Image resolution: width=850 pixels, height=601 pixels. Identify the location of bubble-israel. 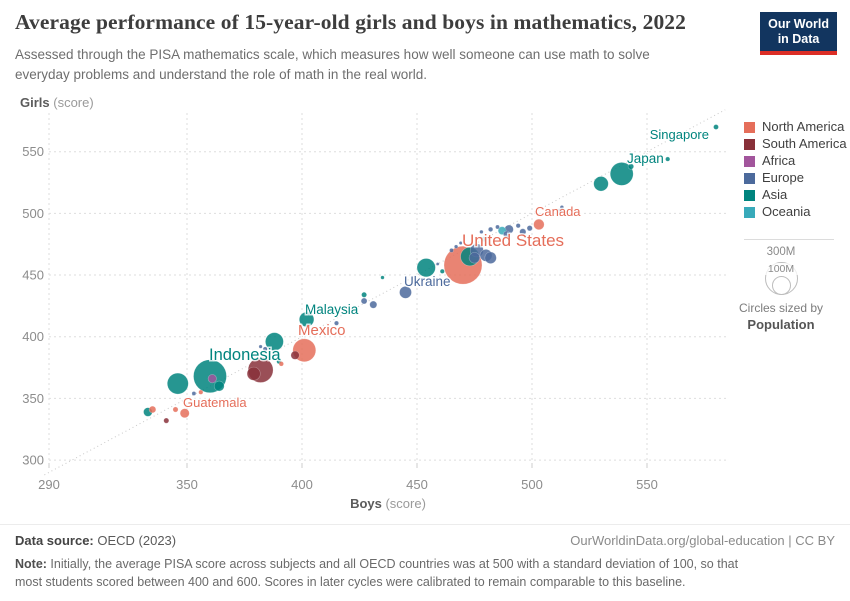
(442, 271).